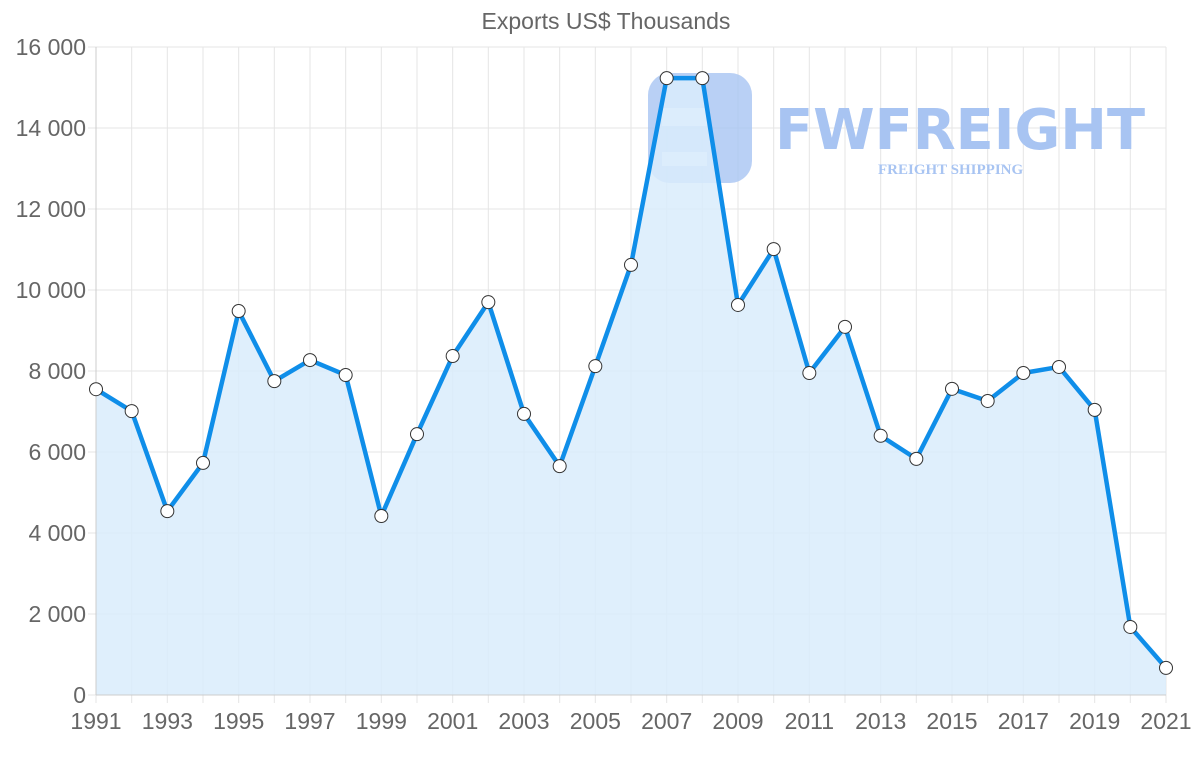 Image resolution: width=1200 pixels, height=763 pixels. I want to click on chart-title: Exports US$ Thousands, so click(606, 21).